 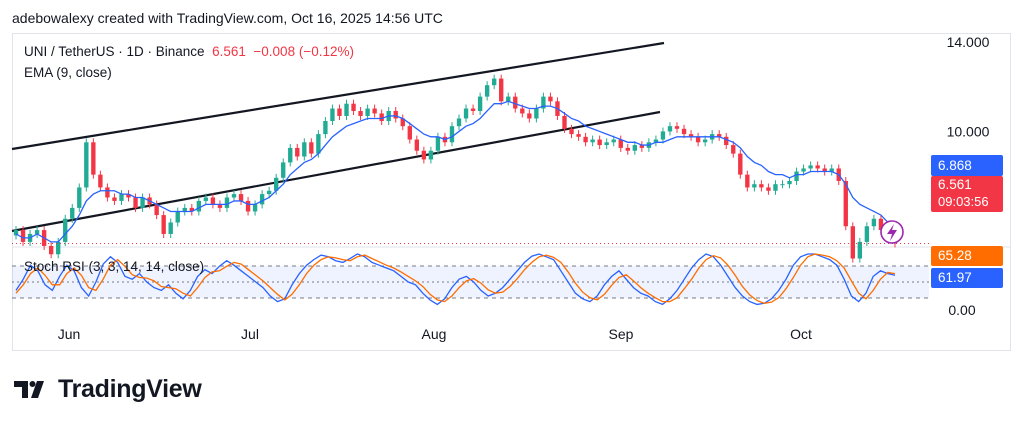 I want to click on stoch-y-tick-label: 0.00, so click(x=961, y=310).